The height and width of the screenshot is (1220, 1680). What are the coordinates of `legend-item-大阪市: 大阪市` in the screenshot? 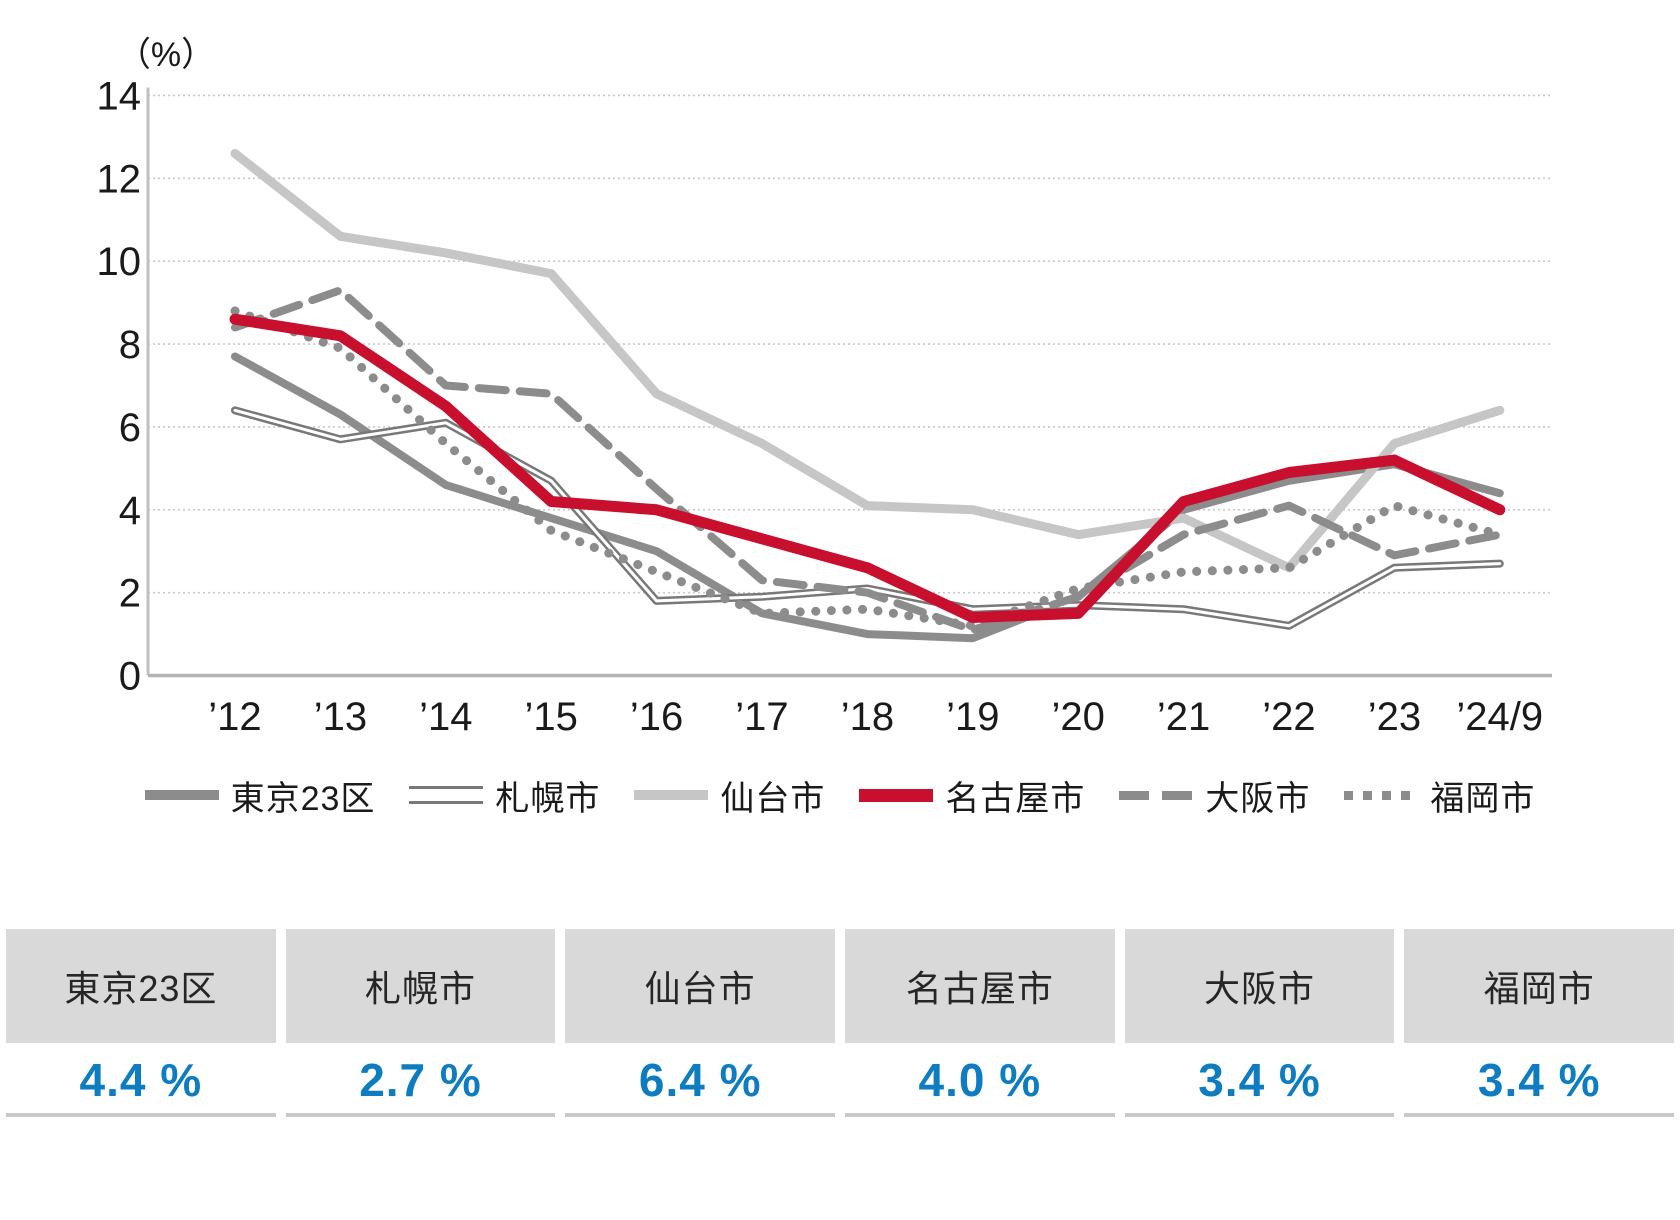 It's located at (1214, 795).